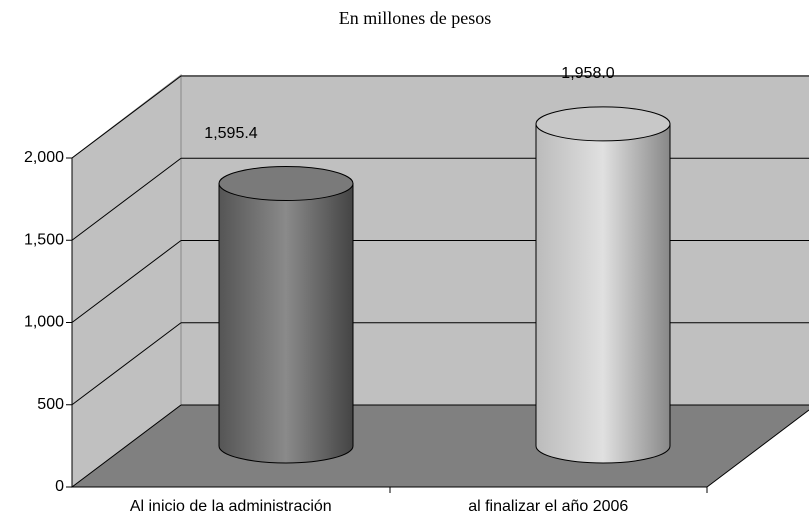 The image size is (809, 525). I want to click on x-axis-depth, so click(757, 448).